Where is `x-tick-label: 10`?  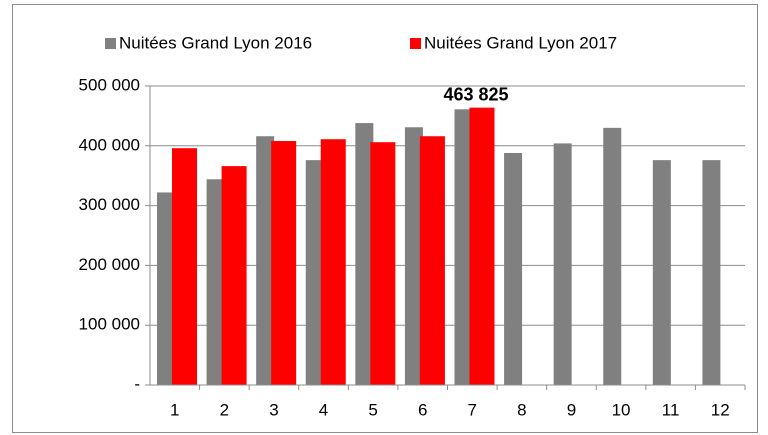 x-tick-label: 10 is located at coordinates (621, 409).